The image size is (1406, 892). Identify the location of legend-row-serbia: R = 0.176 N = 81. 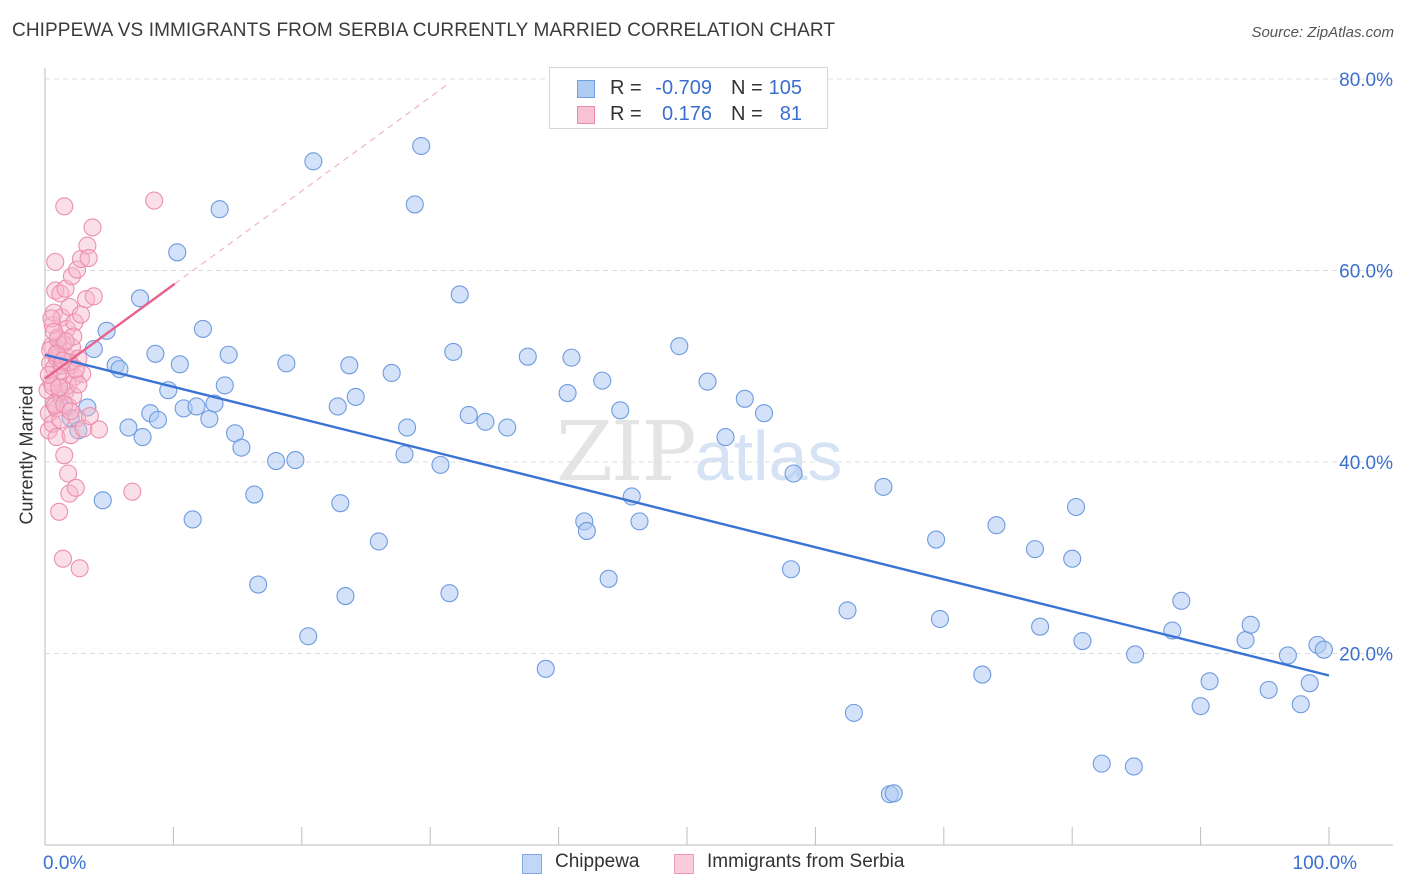
(688, 116).